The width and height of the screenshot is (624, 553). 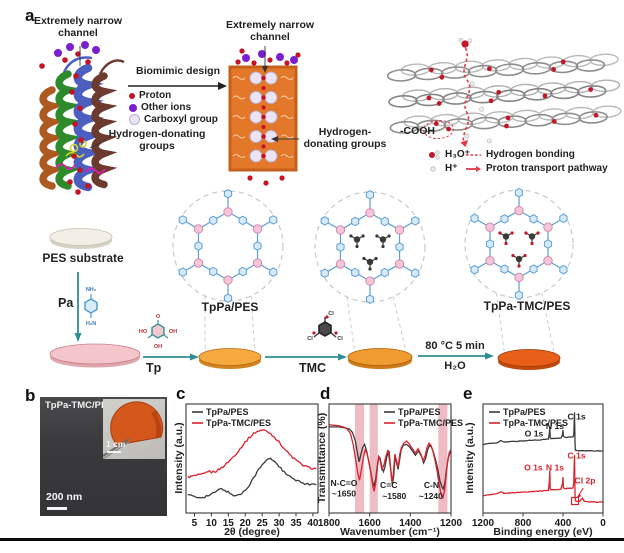 I want to click on legend-pathway: Proton transport pathway, so click(x=537, y=168).